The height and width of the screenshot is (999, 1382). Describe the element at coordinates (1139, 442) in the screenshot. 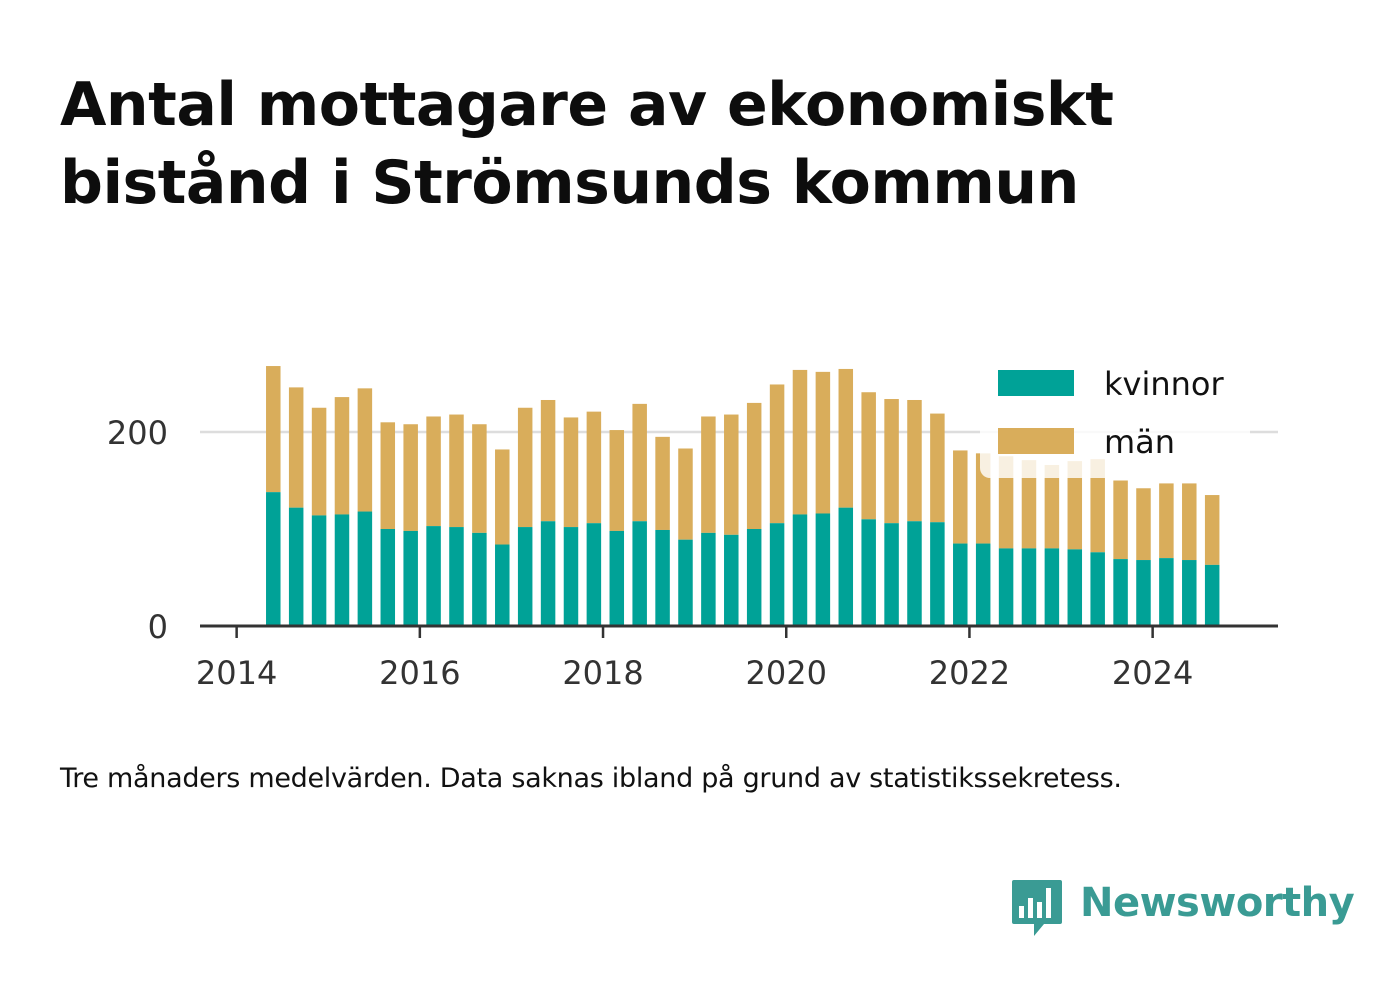

I see `legend-label-1: män` at that location.